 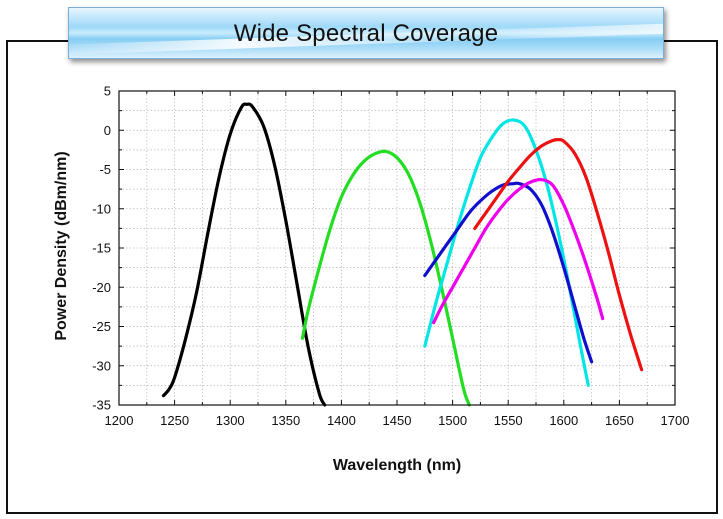 What do you see at coordinates (230, 420) in the screenshot?
I see `x-tick-label: 1300` at bounding box center [230, 420].